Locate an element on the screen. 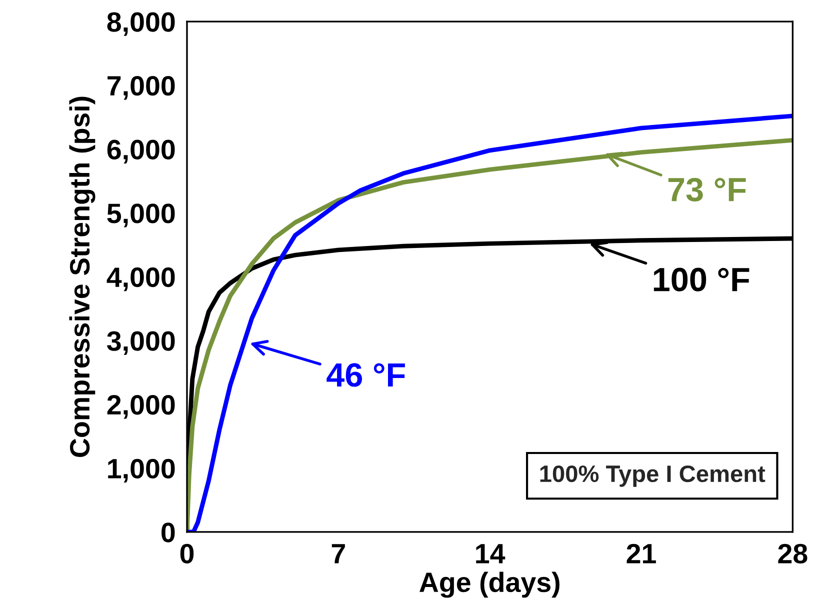 Image resolution: width=813 pixels, height=615 pixels. x-axis-title: Age (days) is located at coordinates (490, 585).